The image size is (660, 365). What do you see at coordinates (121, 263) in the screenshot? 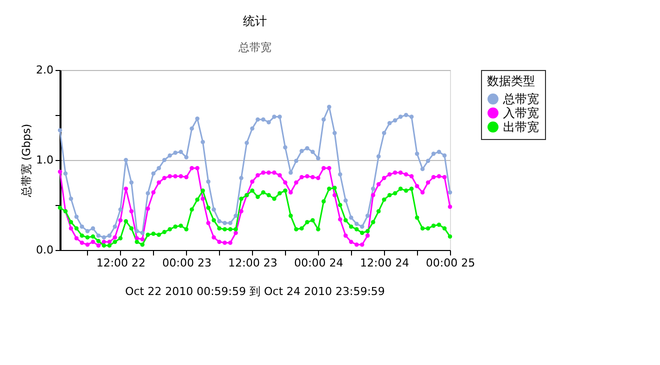
I see `x-tick-label: 12:00 22` at bounding box center [121, 263].